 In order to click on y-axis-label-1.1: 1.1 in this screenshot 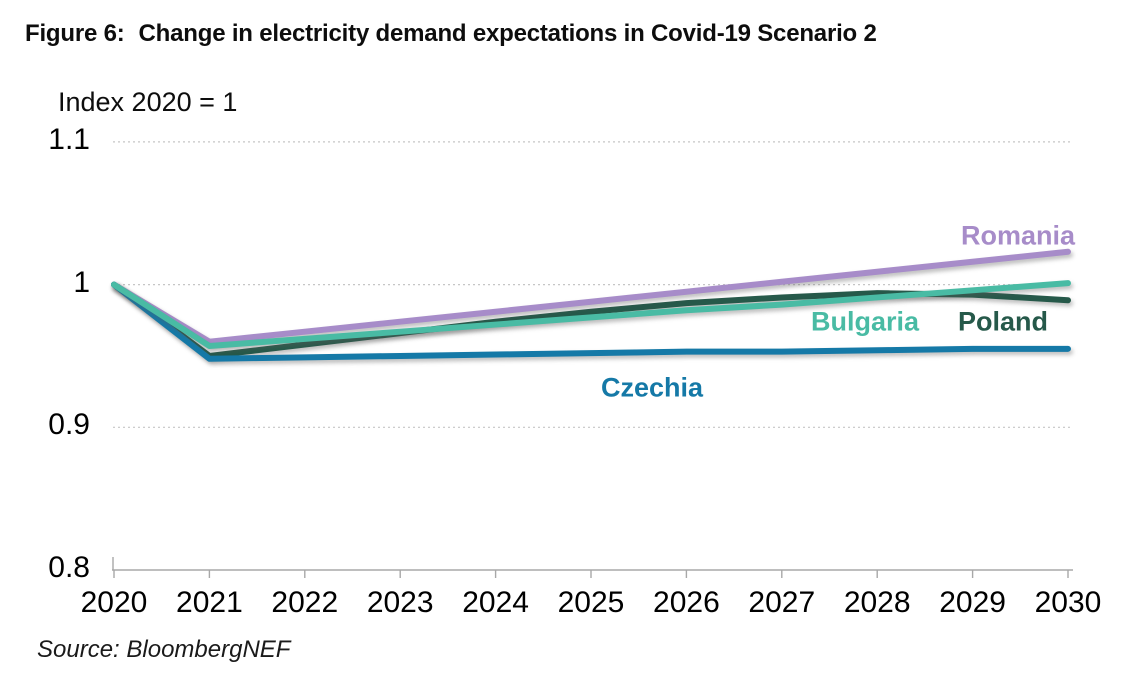, I will do `click(69, 139)`.